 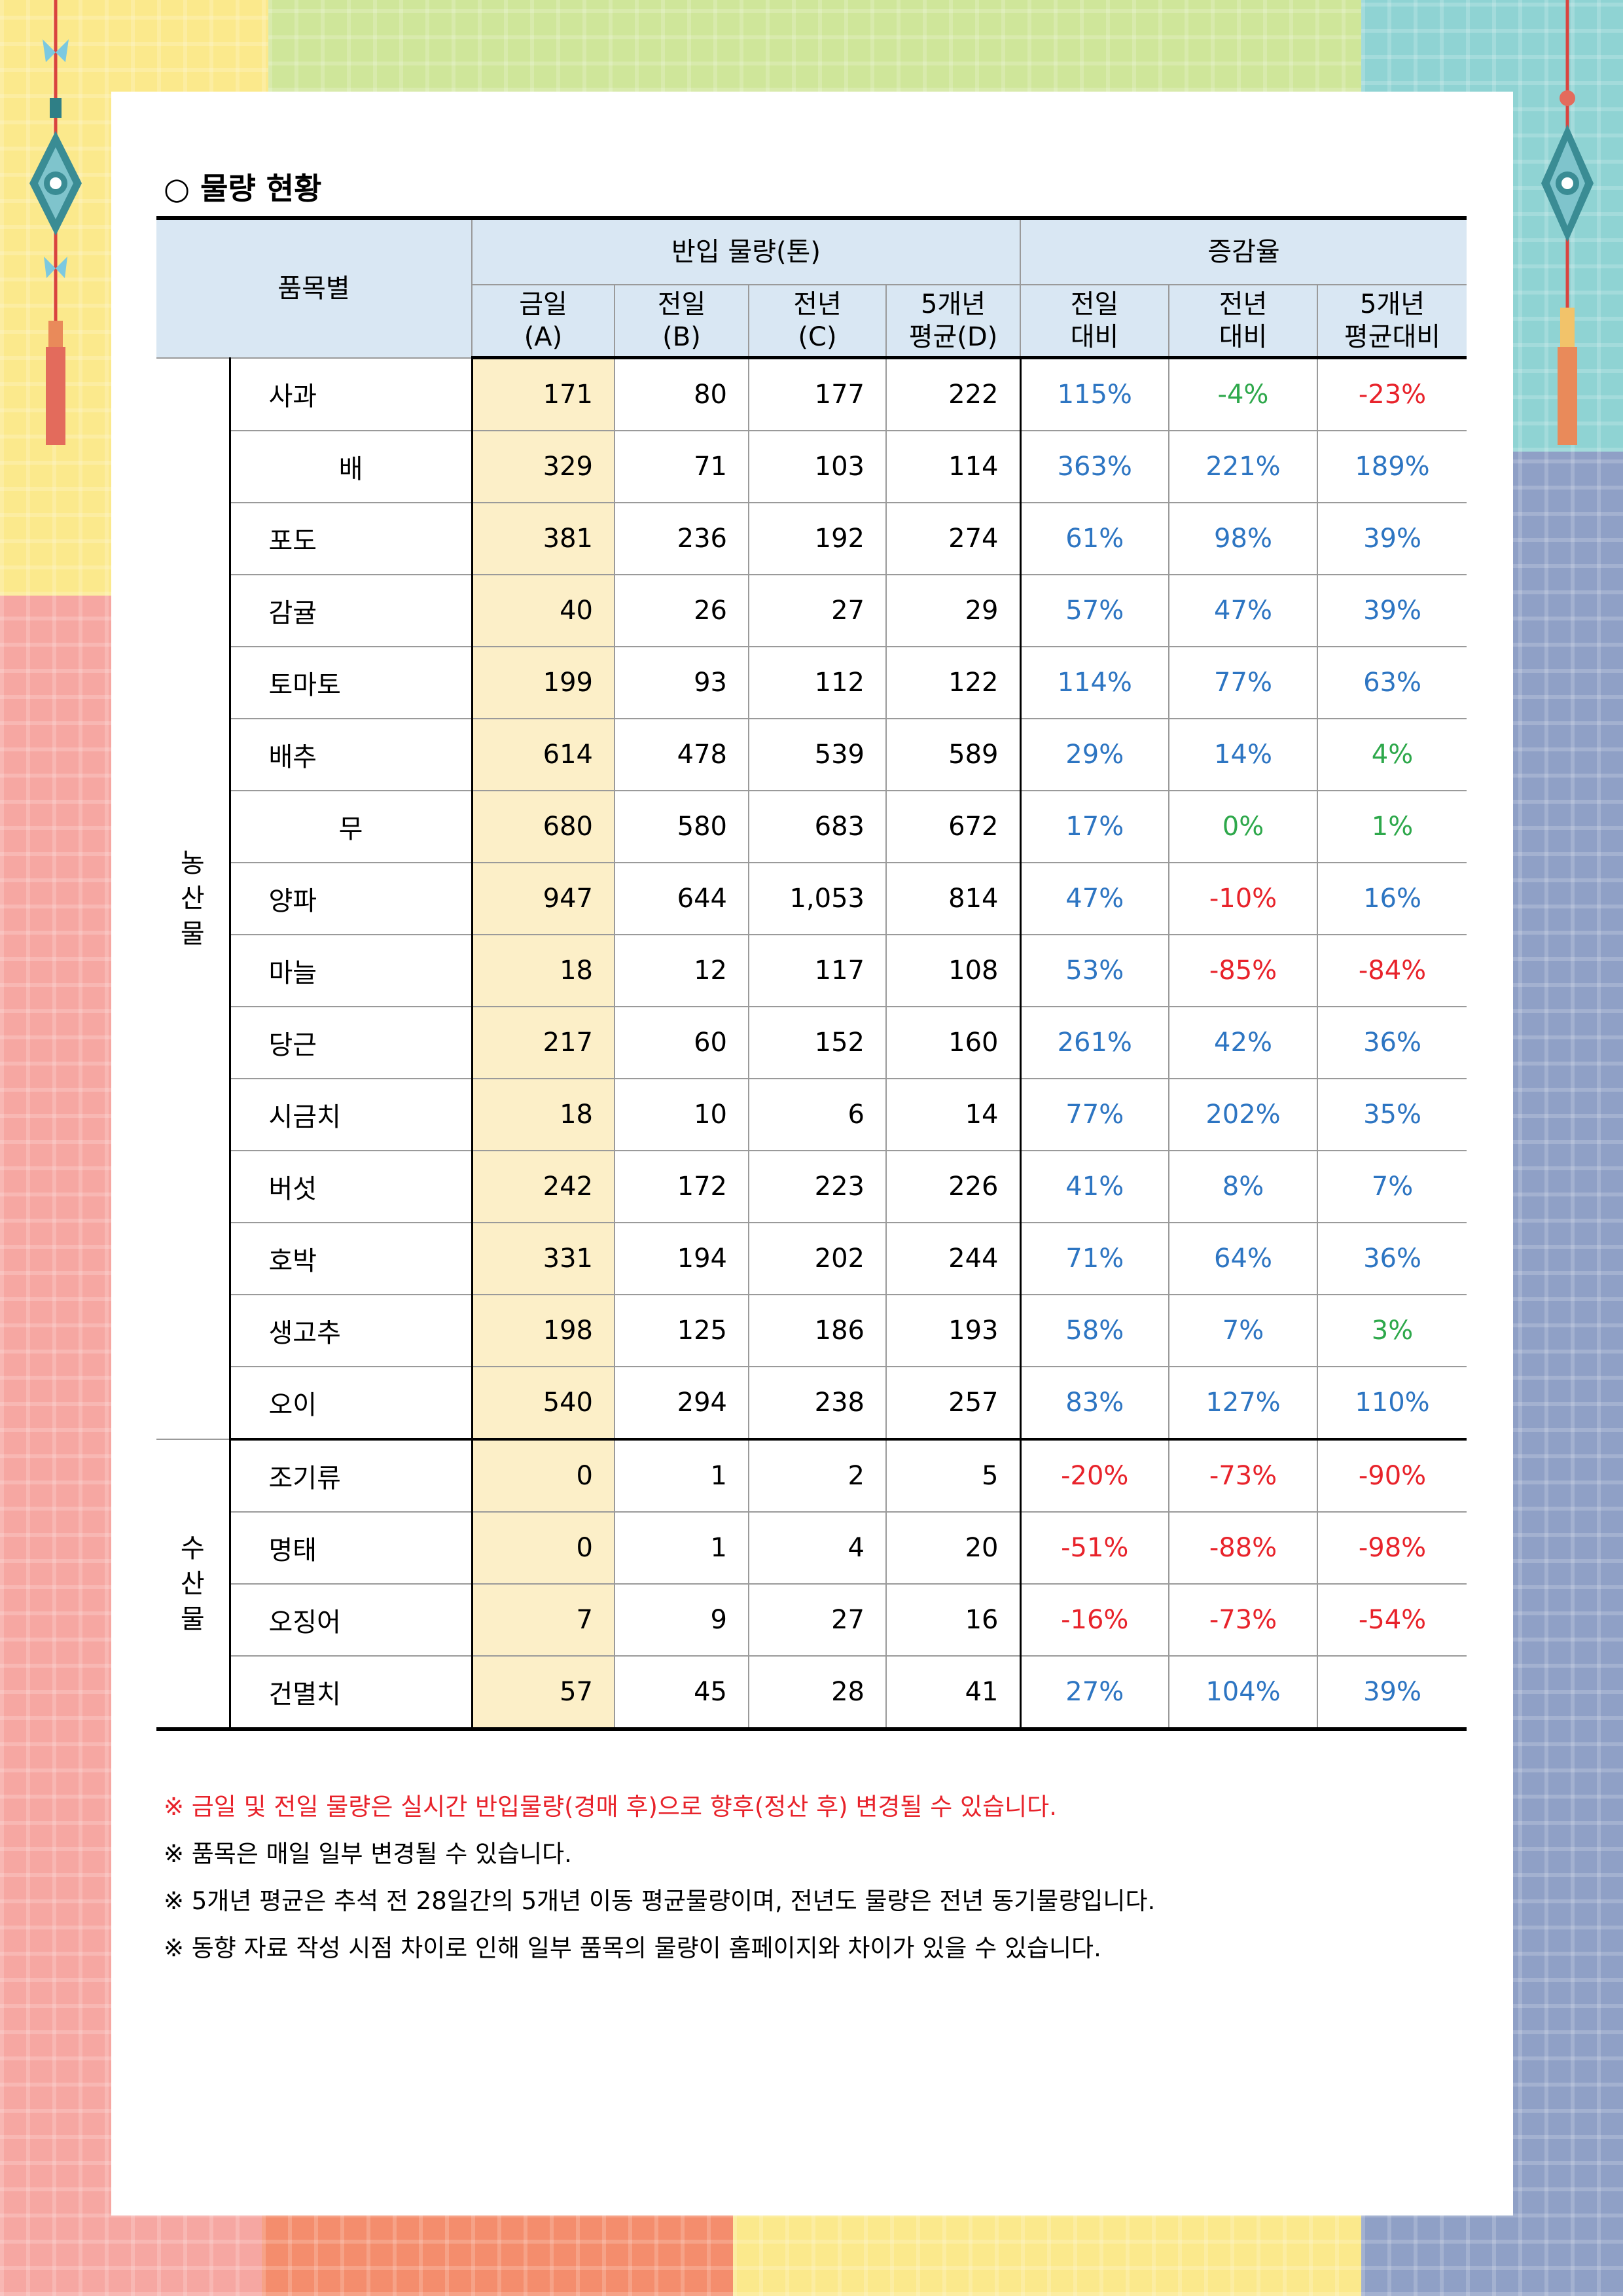 What do you see at coordinates (1391, 1114) in the screenshot?
I see `rate-vs-5yr: 35%` at bounding box center [1391, 1114].